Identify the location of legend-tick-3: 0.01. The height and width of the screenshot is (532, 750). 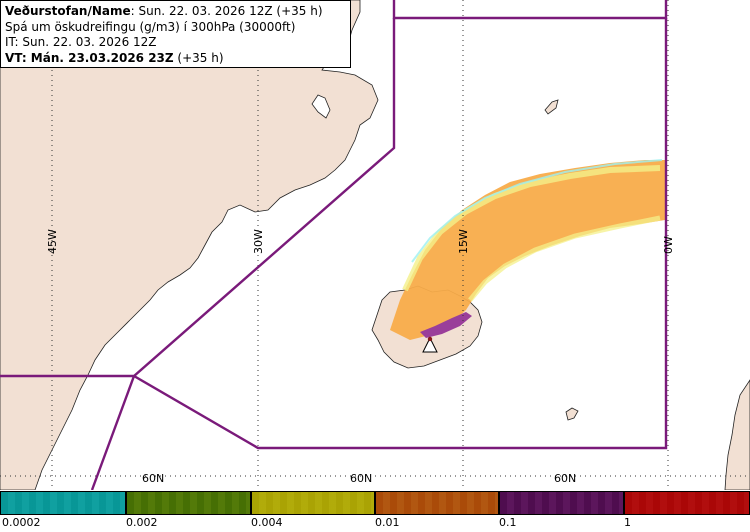
(387, 522).